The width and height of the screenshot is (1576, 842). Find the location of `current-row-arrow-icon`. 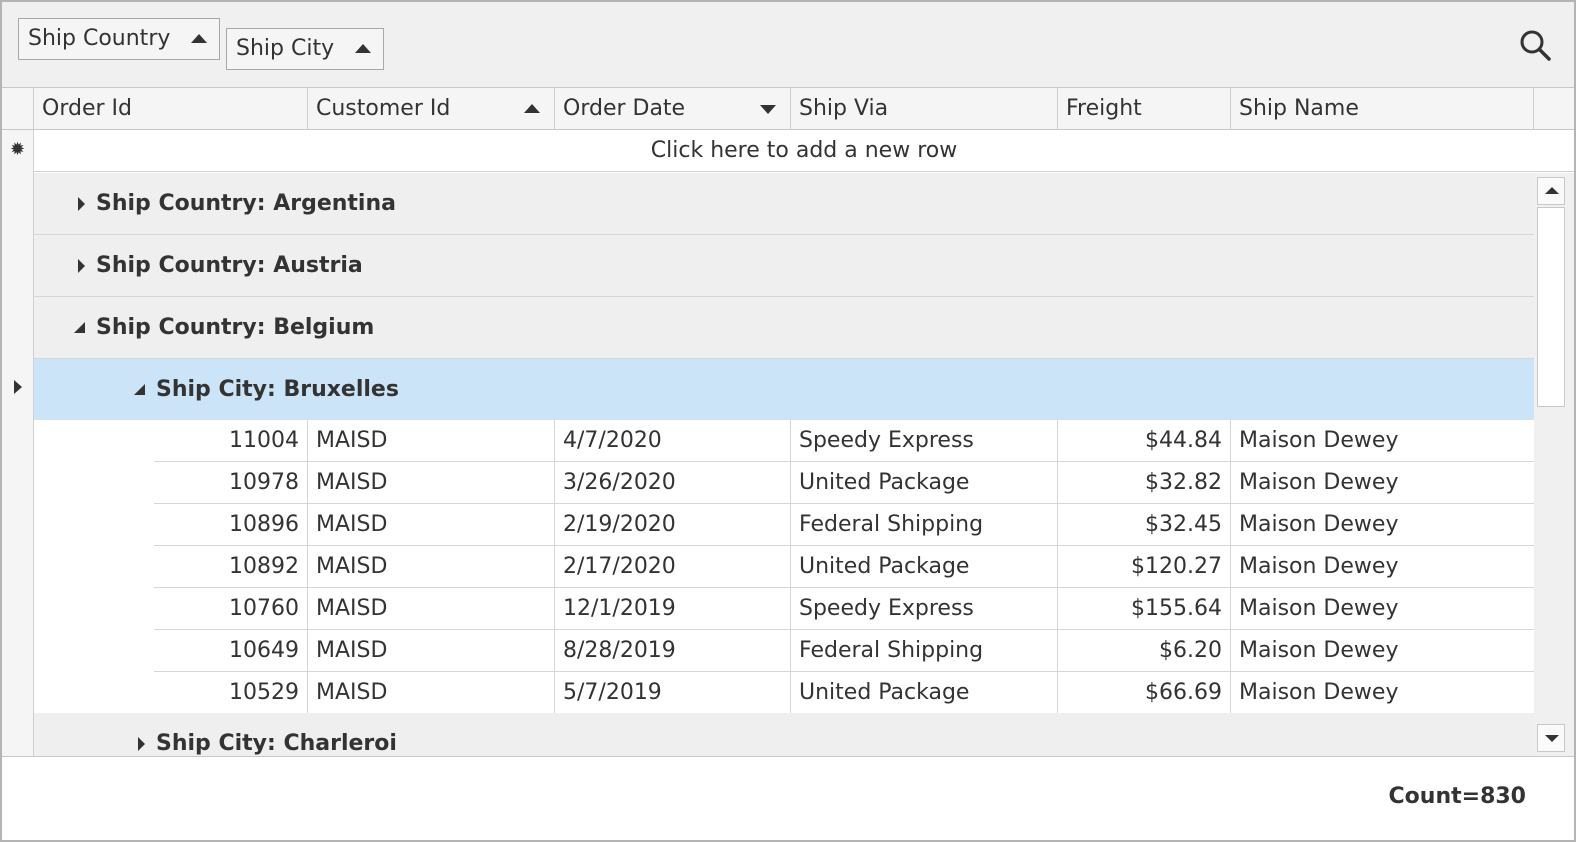

current-row-arrow-icon is located at coordinates (18, 387).